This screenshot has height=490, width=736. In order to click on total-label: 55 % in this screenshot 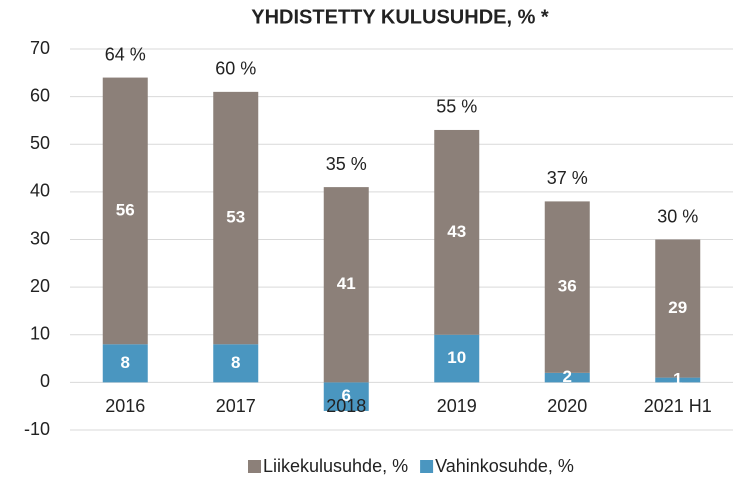, I will do `click(456, 107)`.